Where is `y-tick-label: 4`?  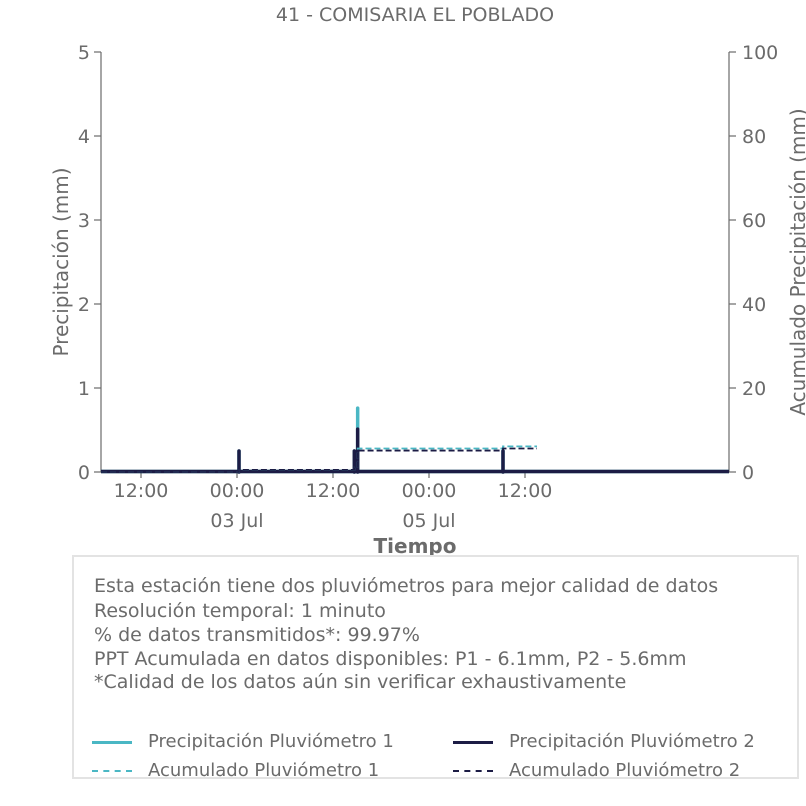
y-tick-label: 4 is located at coordinates (84, 137).